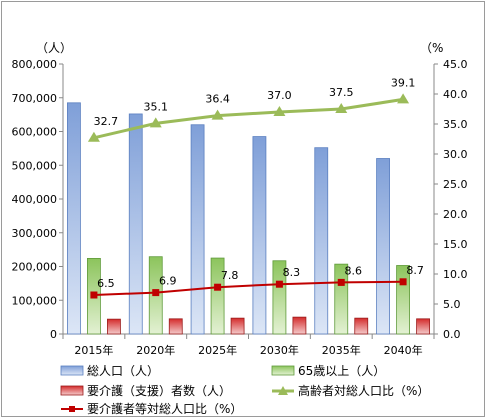  What do you see at coordinates (217, 350) in the screenshot?
I see `x-tick-label: 2025年` at bounding box center [217, 350].